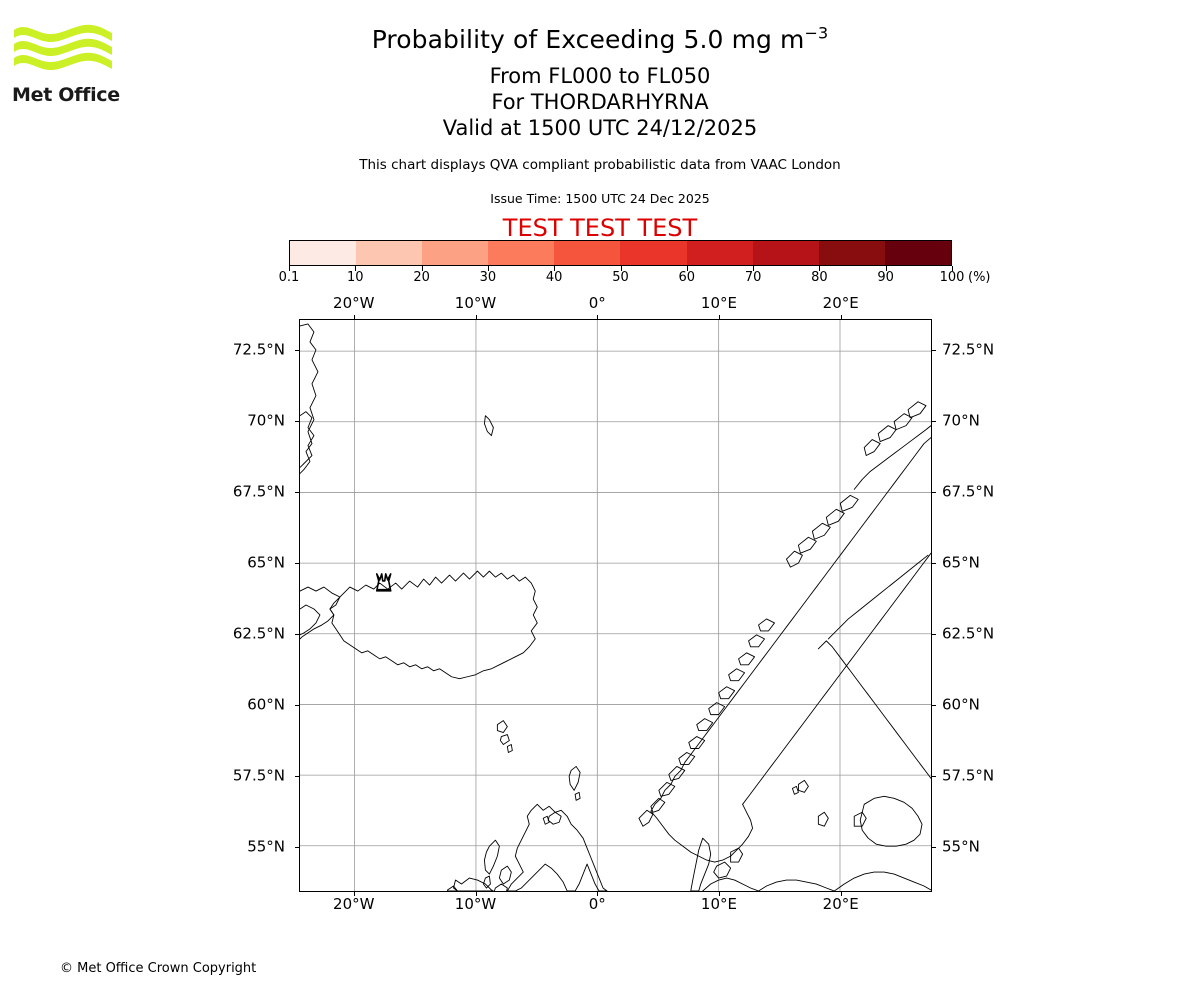 The height and width of the screenshot is (1000, 1200). I want to click on copyright-footer: © Met Office Crown Copyright, so click(158, 968).